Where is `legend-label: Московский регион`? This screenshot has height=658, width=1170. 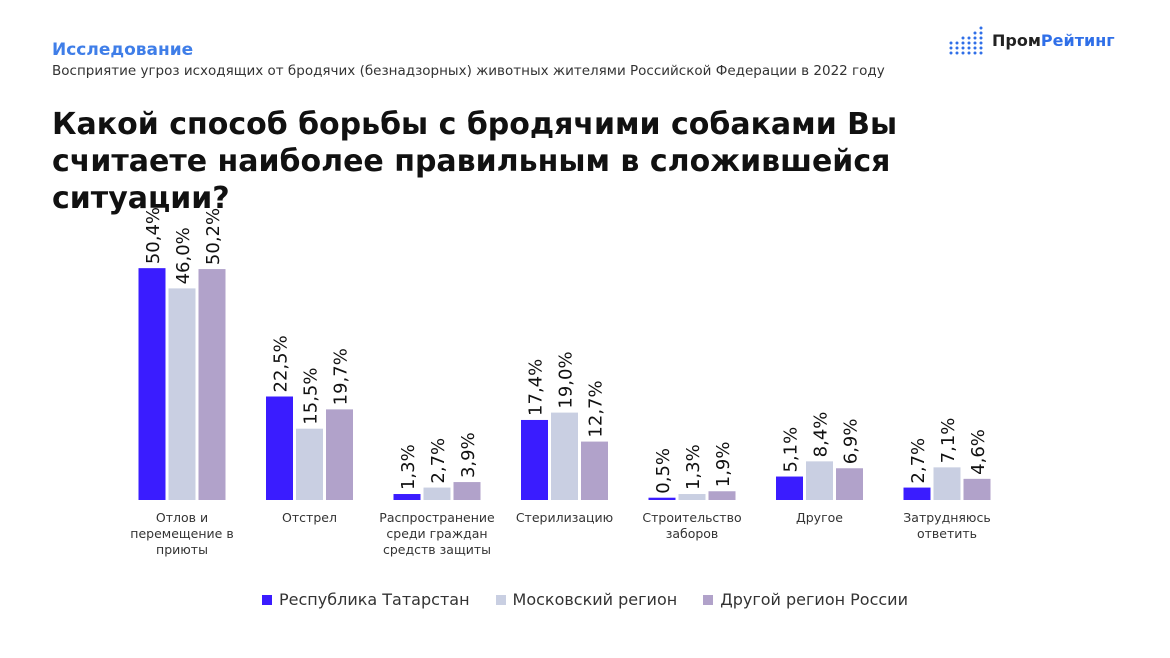
legend-label: Московский регион is located at coordinates (595, 599).